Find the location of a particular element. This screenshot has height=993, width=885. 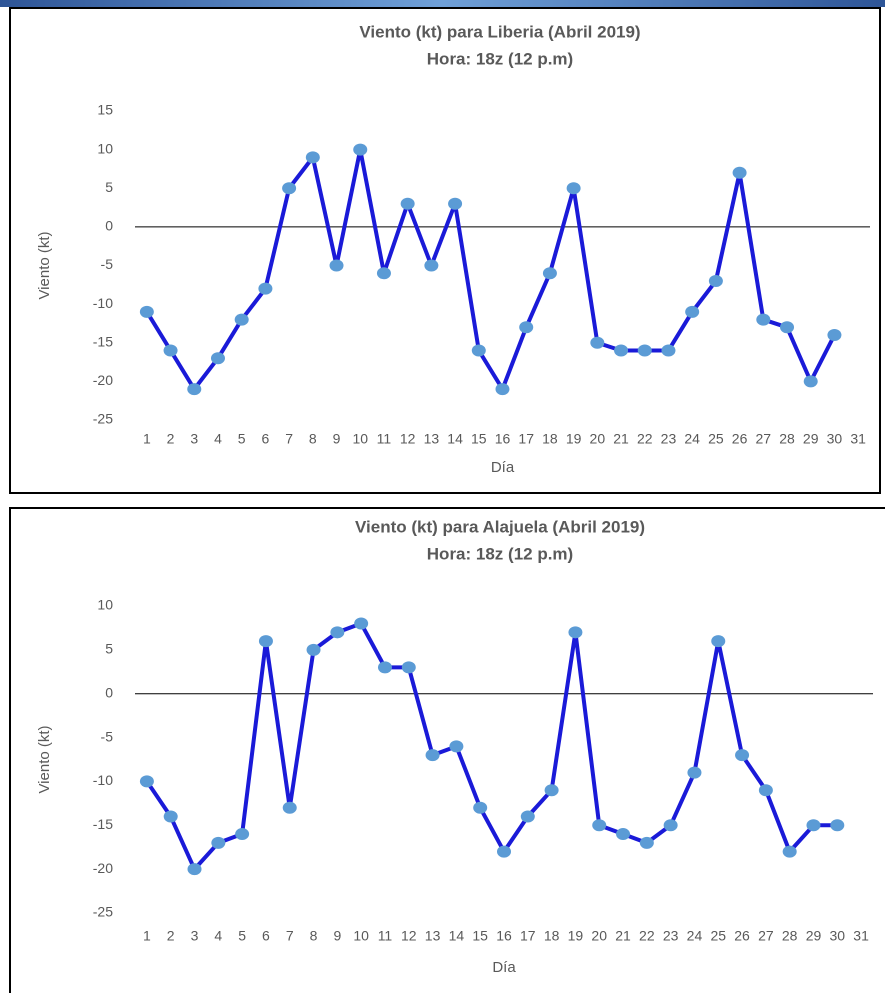

x-tick-label: 1 is located at coordinates (147, 439).